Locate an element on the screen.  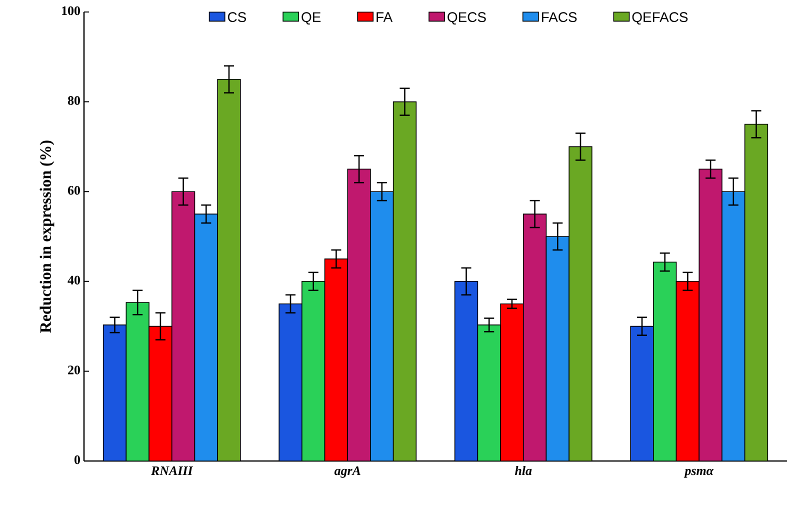
x-tick-label: hla is located at coordinates (523, 471).